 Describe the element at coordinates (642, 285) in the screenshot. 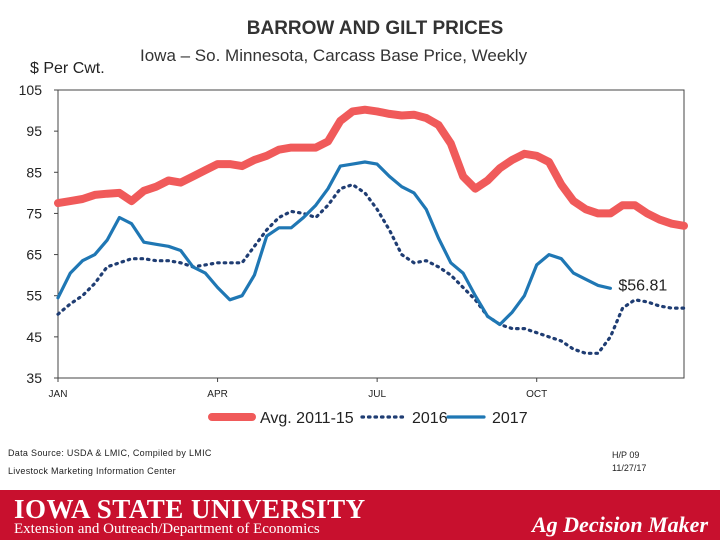

I see `last-value-annotation: $56.81` at that location.